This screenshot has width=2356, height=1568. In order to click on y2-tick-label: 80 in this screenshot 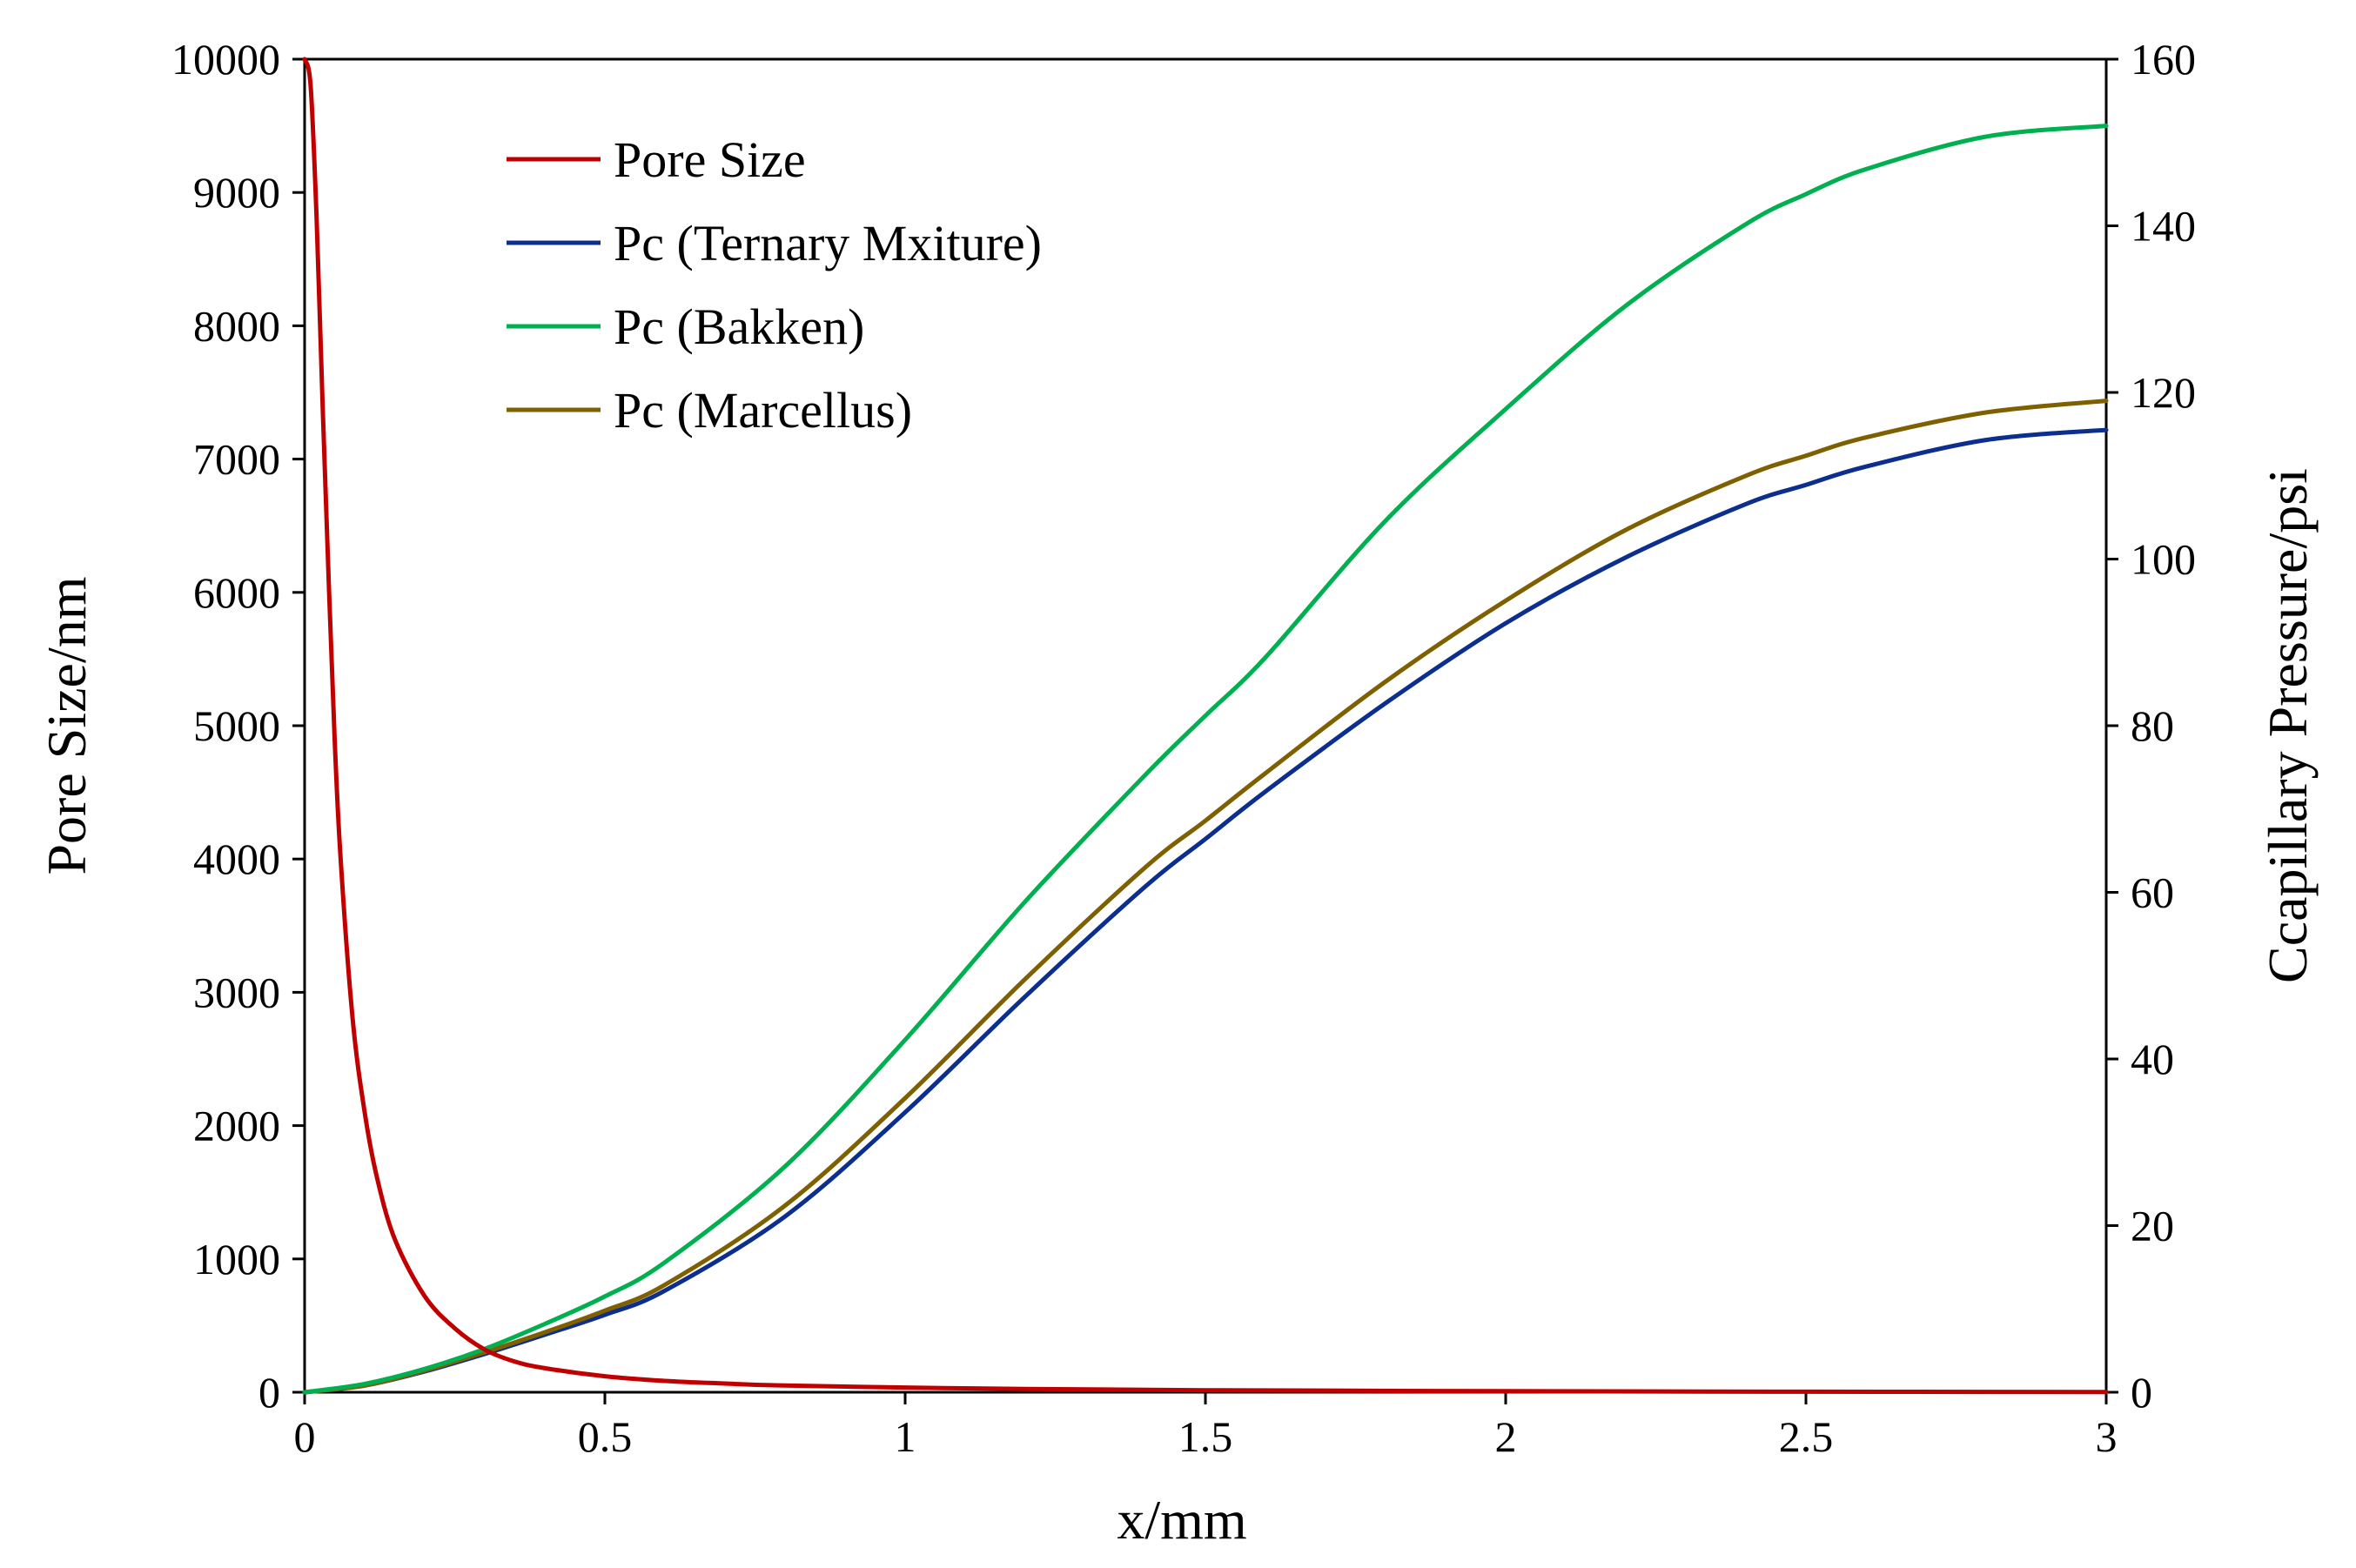, I will do `click(2152, 725)`.